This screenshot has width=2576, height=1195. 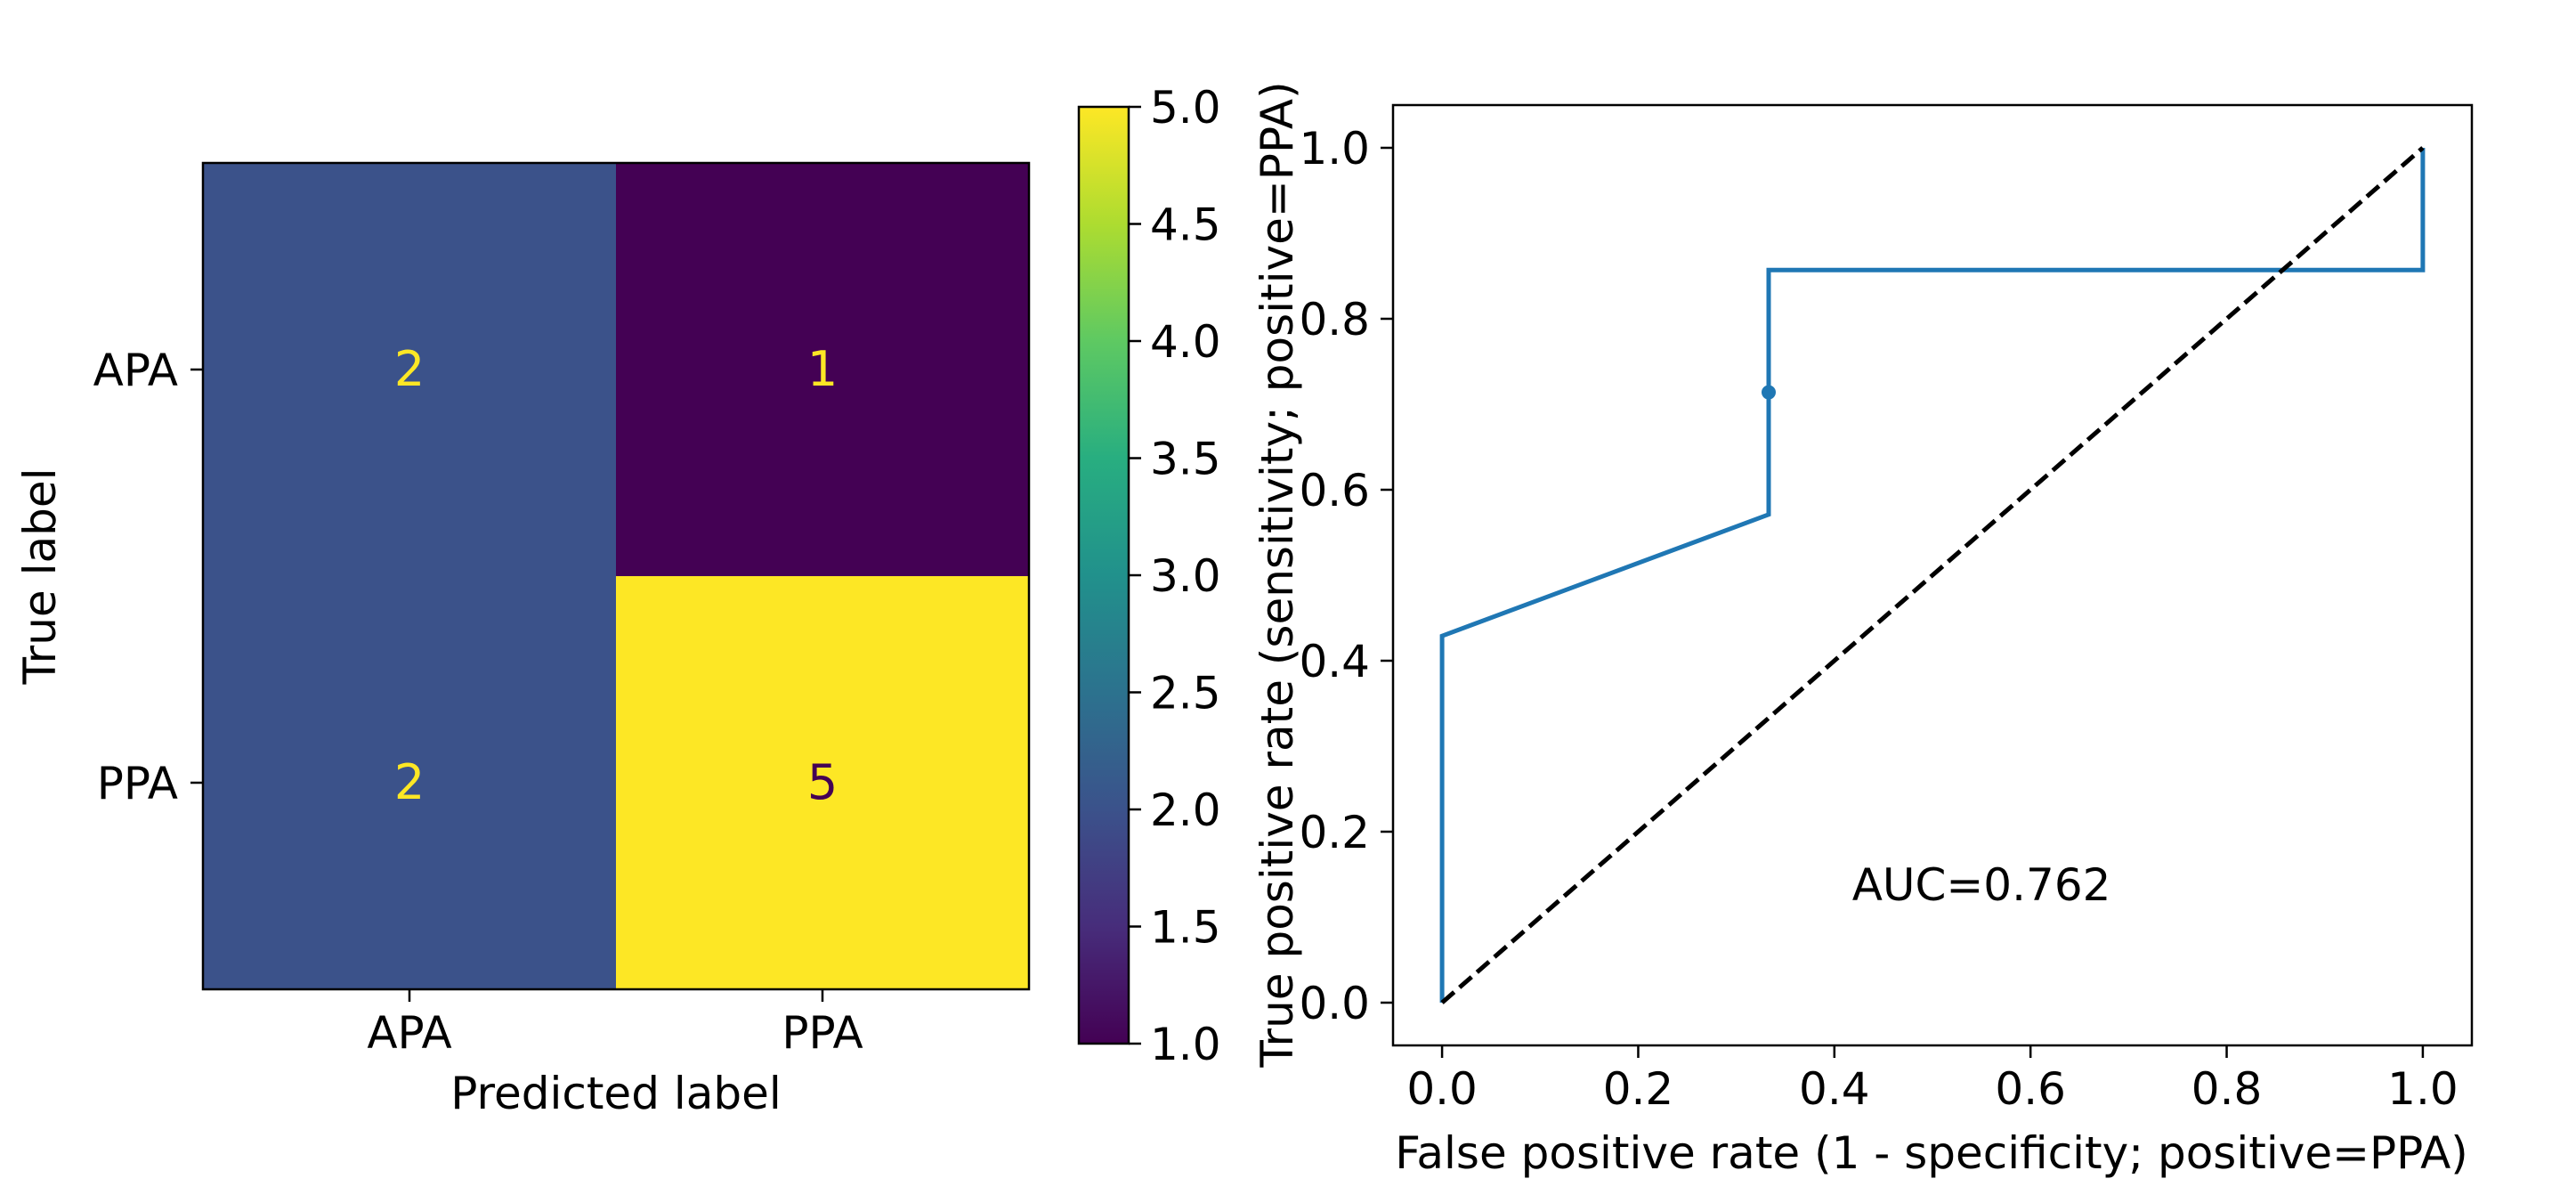 I want to click on colorbar-tick-label: 1.0, so click(x=1186, y=1045).